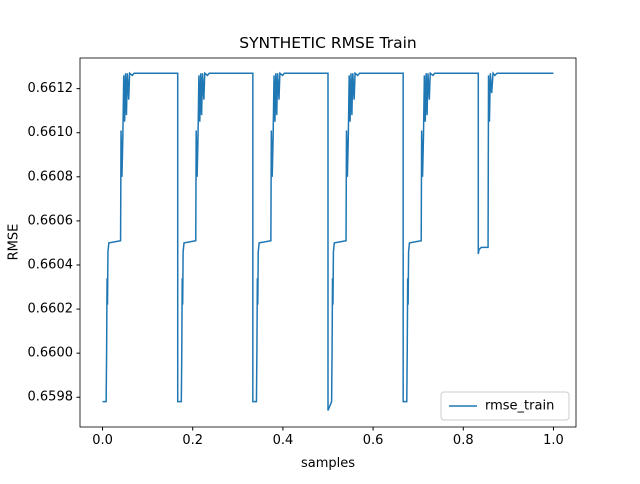 This screenshot has height=484, width=640. I want to click on y-tick-label: 0.6604, so click(51, 264).